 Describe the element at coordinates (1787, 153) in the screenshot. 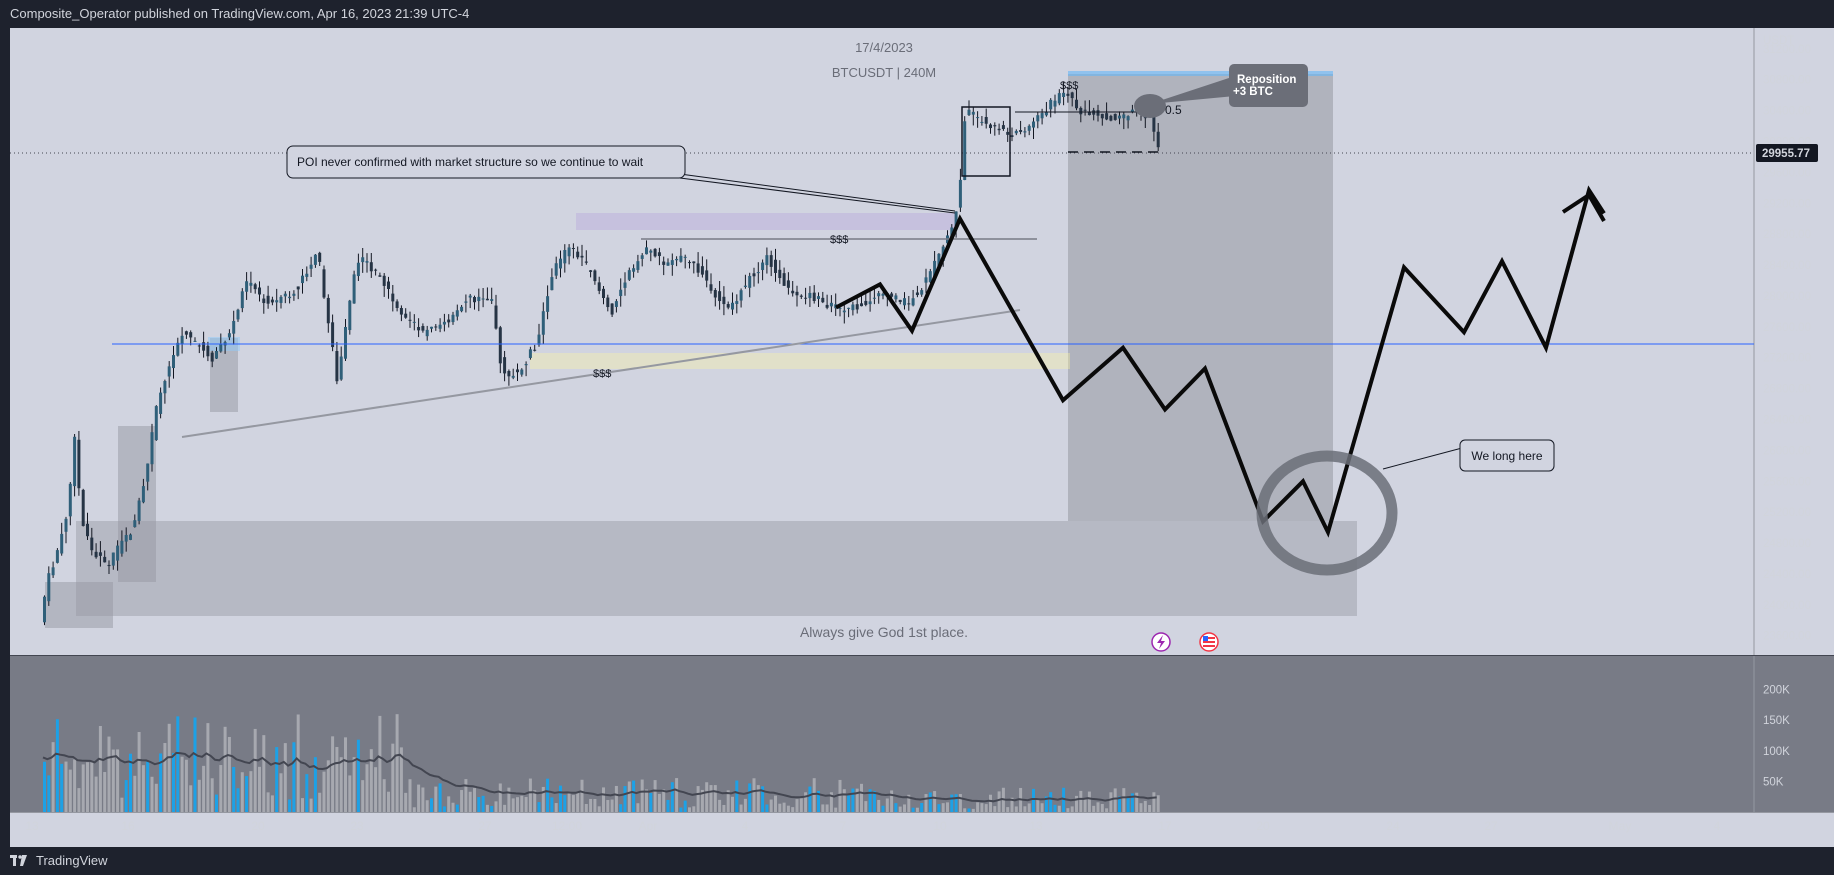

I see `current-price-tag` at that location.